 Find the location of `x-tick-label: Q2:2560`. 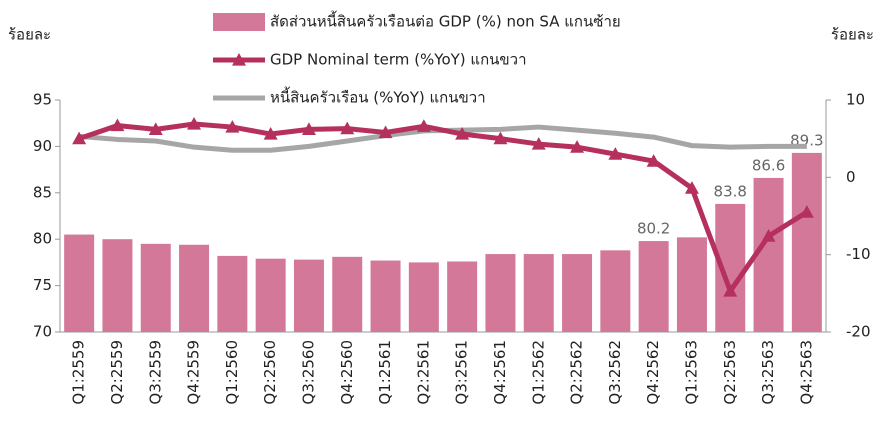

x-tick-label: Q2:2560 is located at coordinates (270, 372).